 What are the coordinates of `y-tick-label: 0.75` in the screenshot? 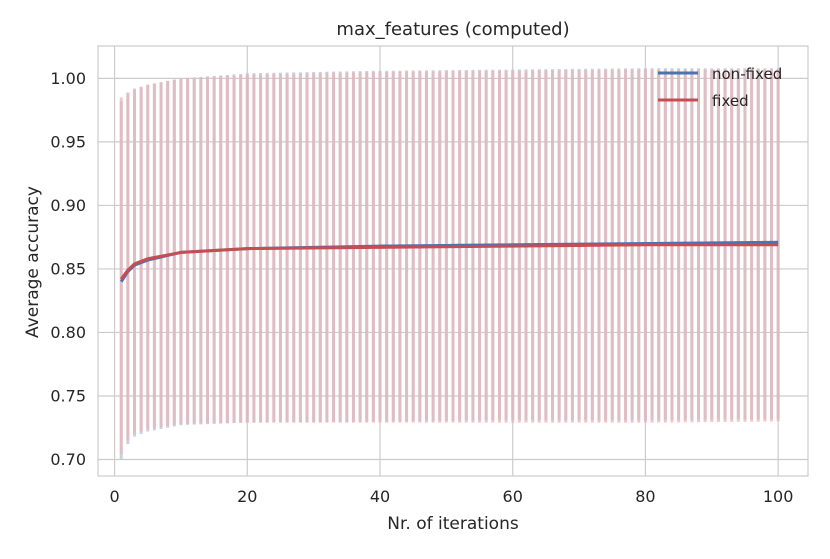 It's located at (68, 395).